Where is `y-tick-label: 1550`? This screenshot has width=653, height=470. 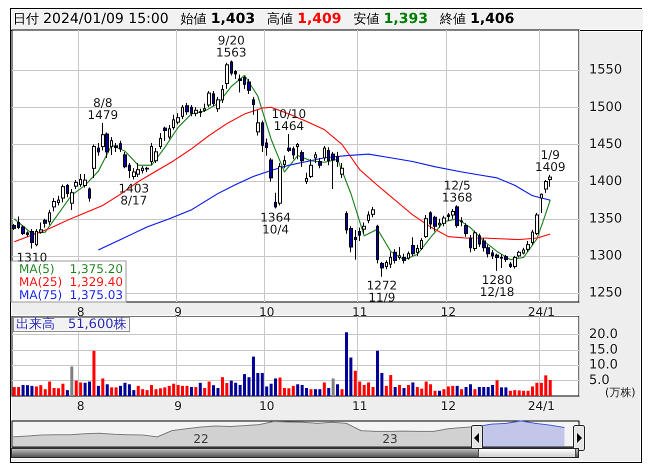 y-tick-label: 1550 is located at coordinates (605, 70).